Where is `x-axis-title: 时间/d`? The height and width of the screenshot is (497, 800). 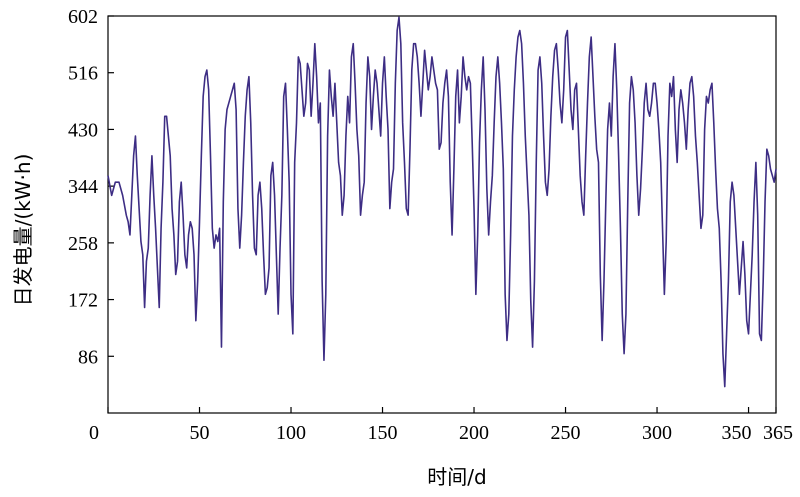
x-axis-title: 时间/d is located at coordinates (456, 477).